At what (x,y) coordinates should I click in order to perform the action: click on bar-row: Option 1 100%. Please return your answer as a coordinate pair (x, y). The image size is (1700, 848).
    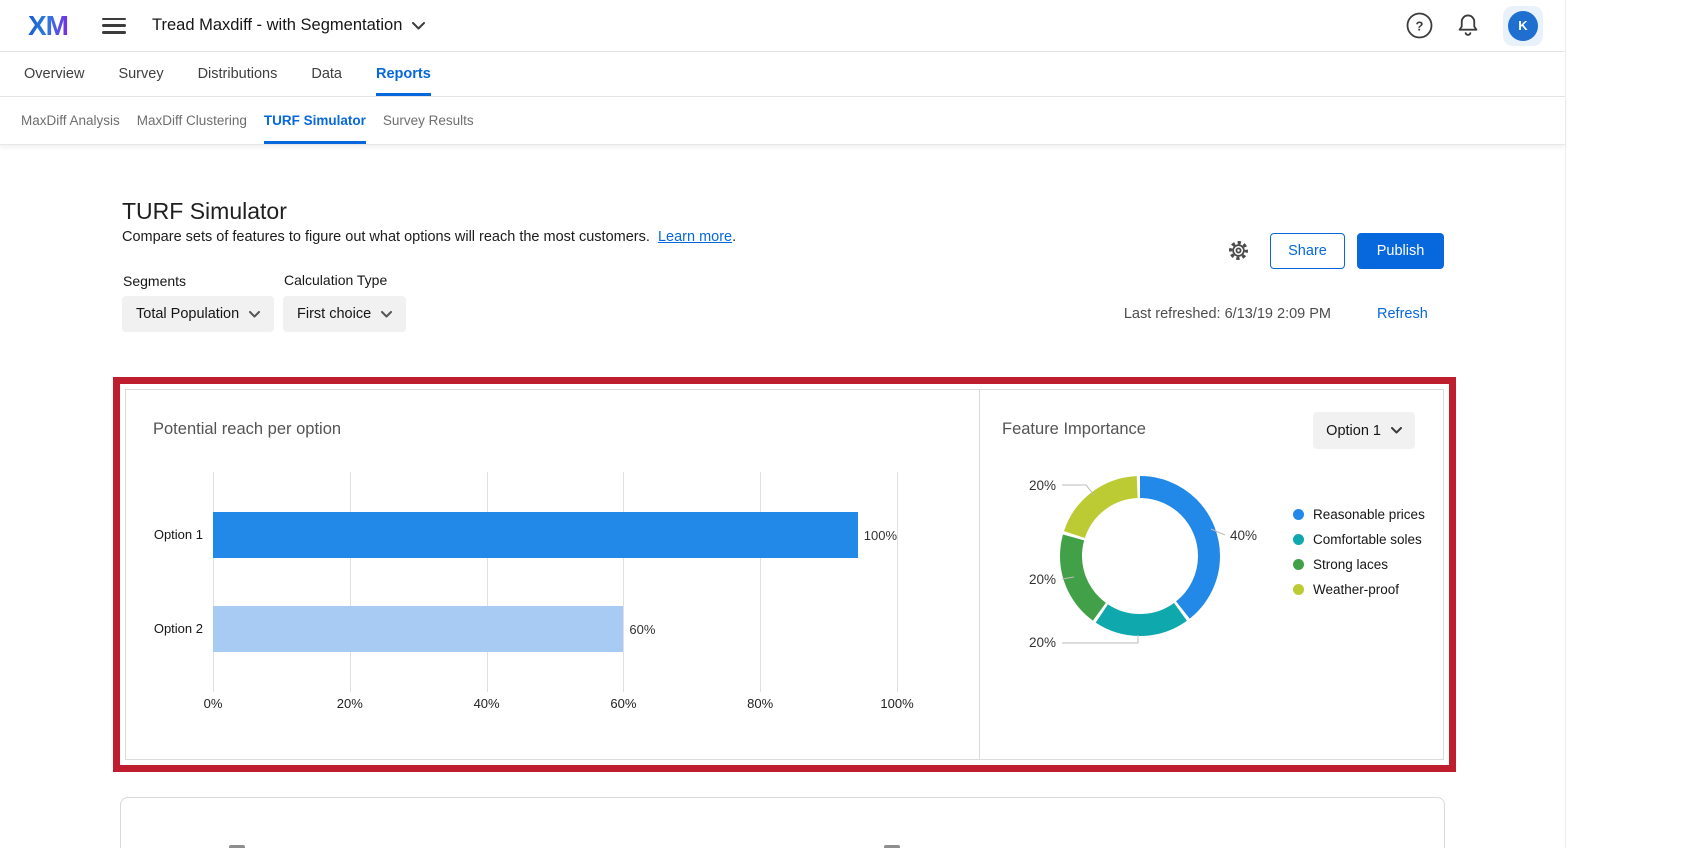
    Looking at the image, I should click on (525, 535).